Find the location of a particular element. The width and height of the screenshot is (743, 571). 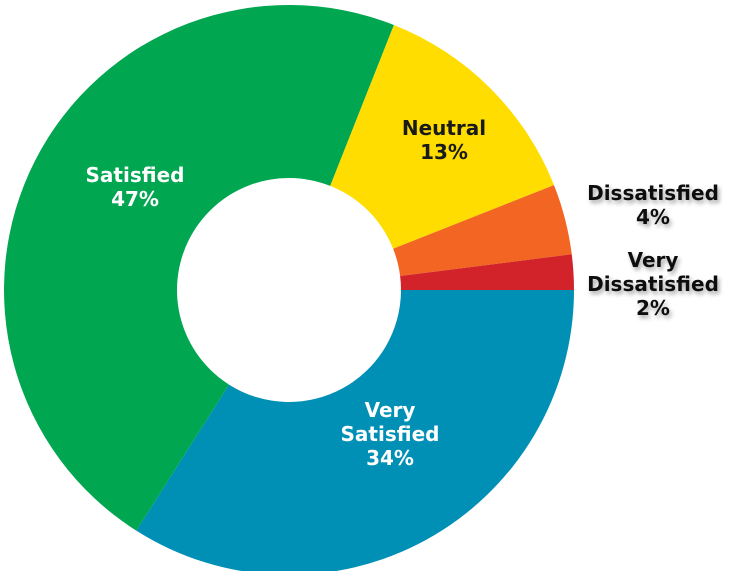

slice-dissatisfied is located at coordinates (482, 230).